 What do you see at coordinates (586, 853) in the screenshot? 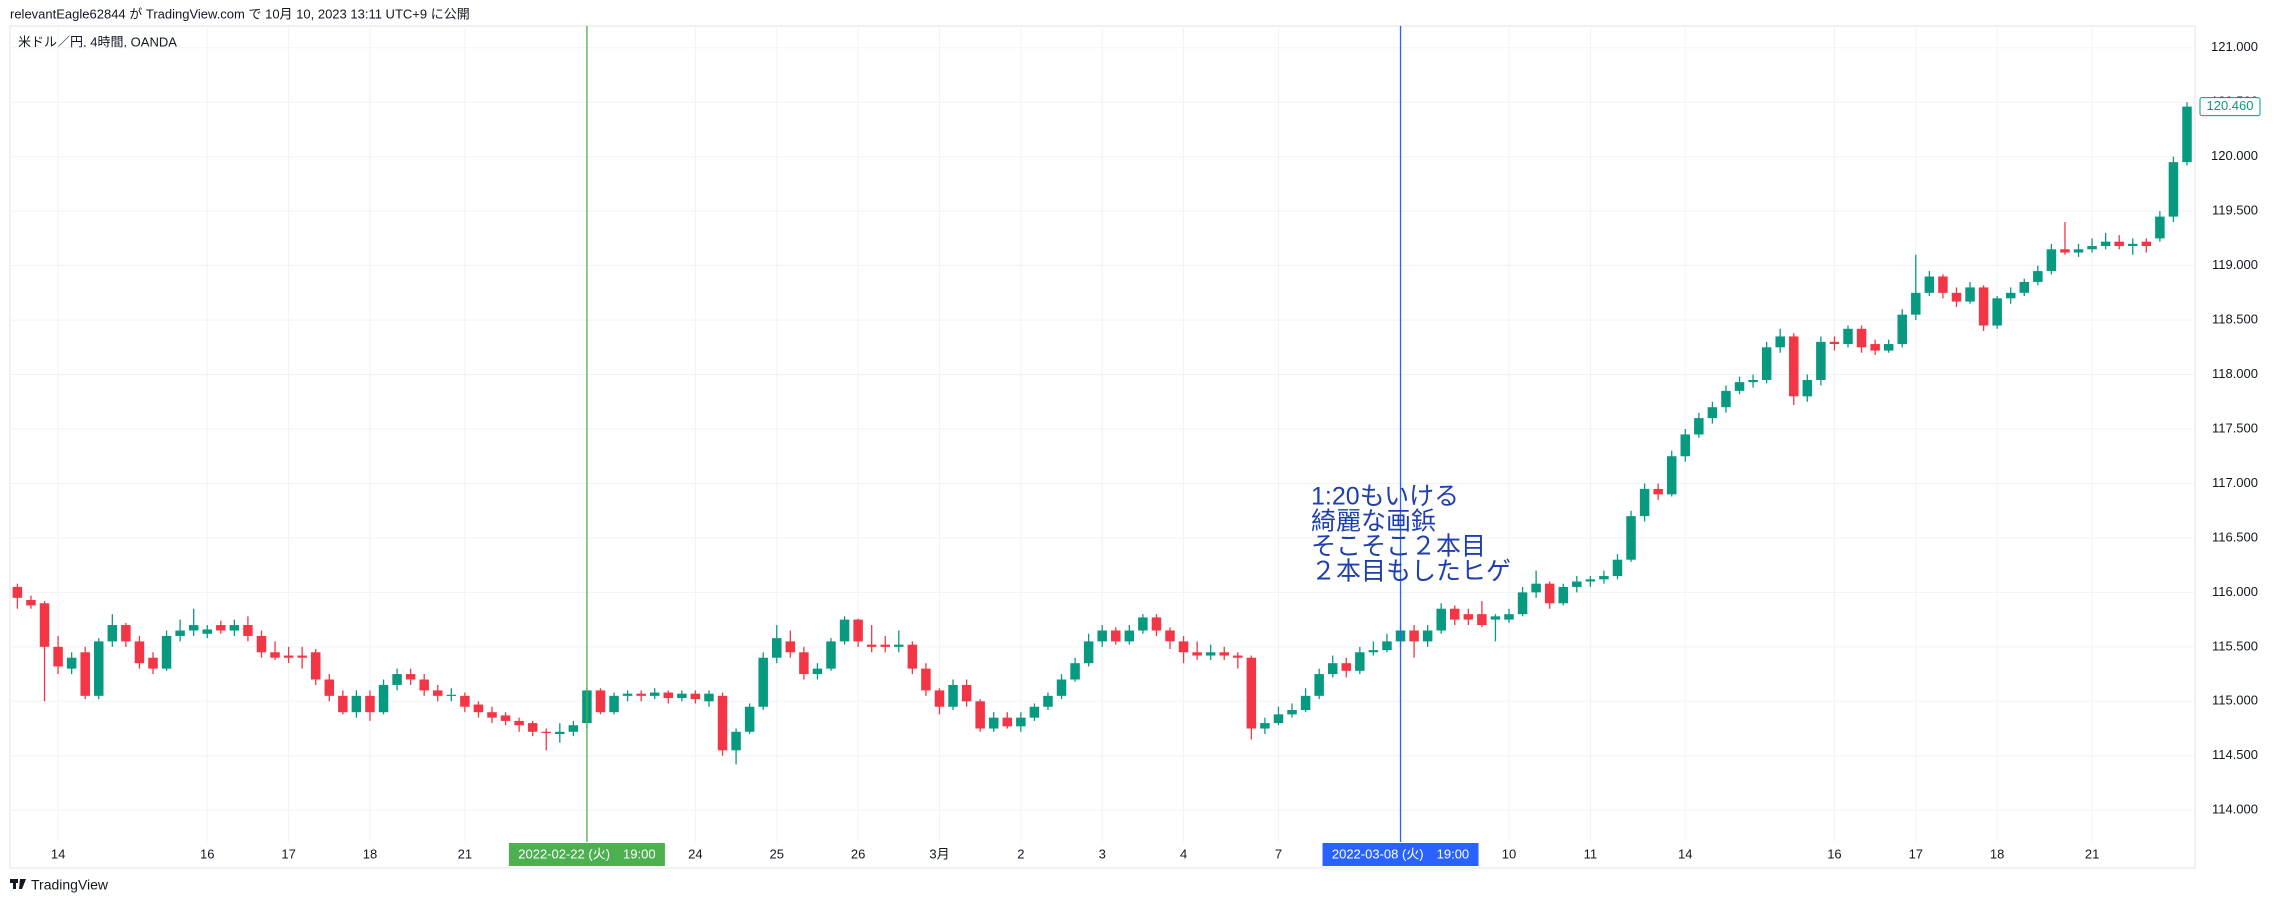
I see `marker-label: 2022-02-22 (火) 19:00` at bounding box center [586, 853].